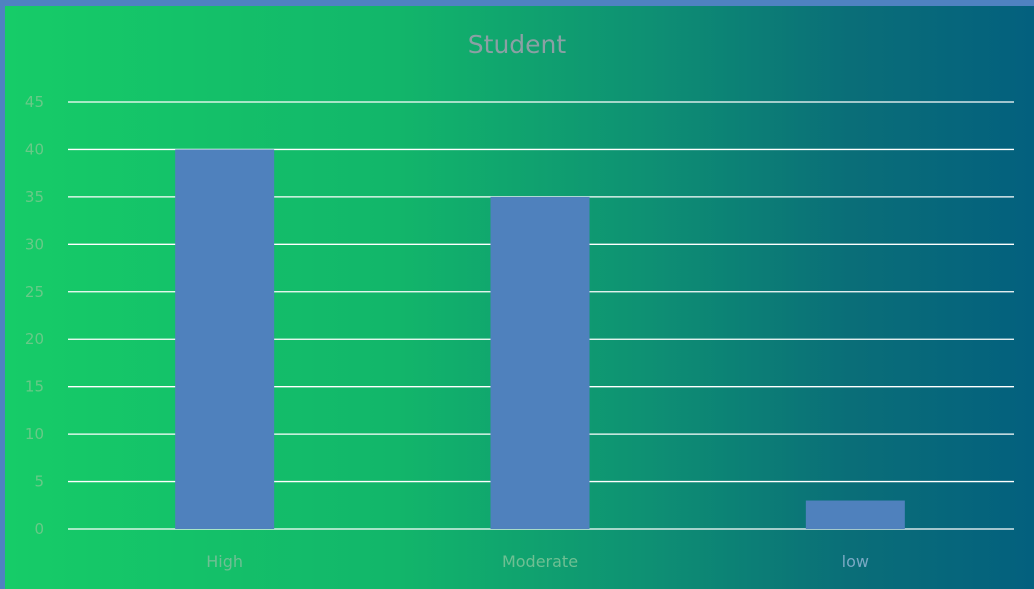 The width and height of the screenshot is (1034, 589). What do you see at coordinates (225, 339) in the screenshot?
I see `bar-high` at bounding box center [225, 339].